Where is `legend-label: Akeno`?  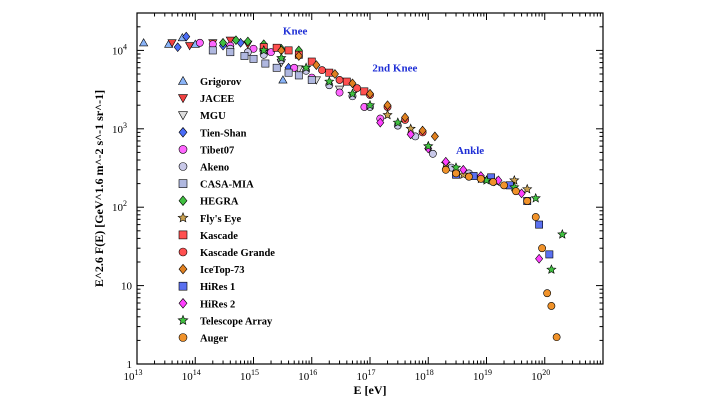 legend-label: Akeno is located at coordinates (214, 168).